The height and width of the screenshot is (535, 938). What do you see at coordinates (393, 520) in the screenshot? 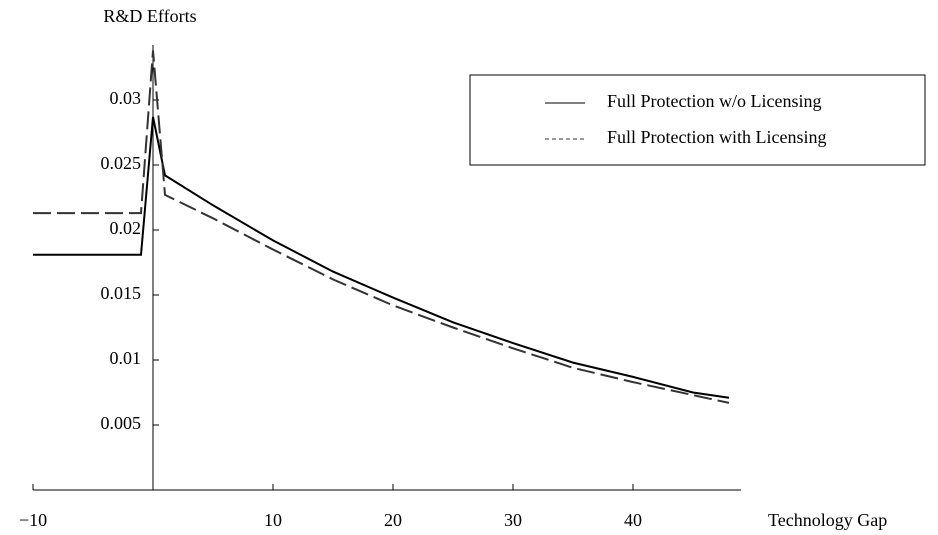
I see `x-tick-label: 20` at bounding box center [393, 520].